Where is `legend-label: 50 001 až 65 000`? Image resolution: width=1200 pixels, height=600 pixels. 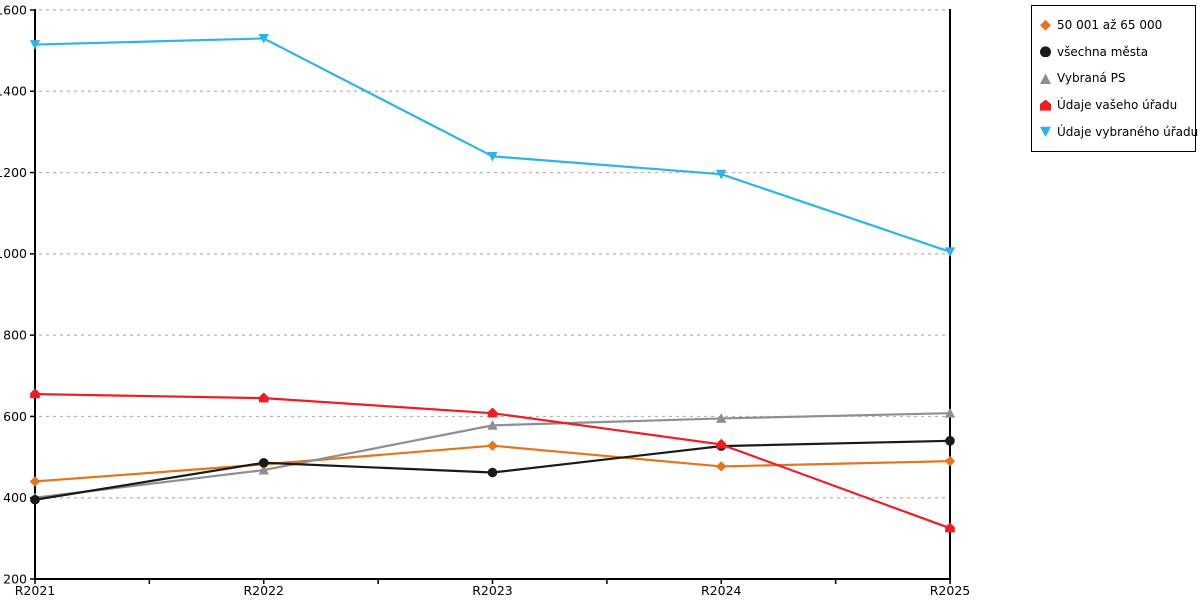 legend-label: 50 001 až 65 000 is located at coordinates (1110, 25).